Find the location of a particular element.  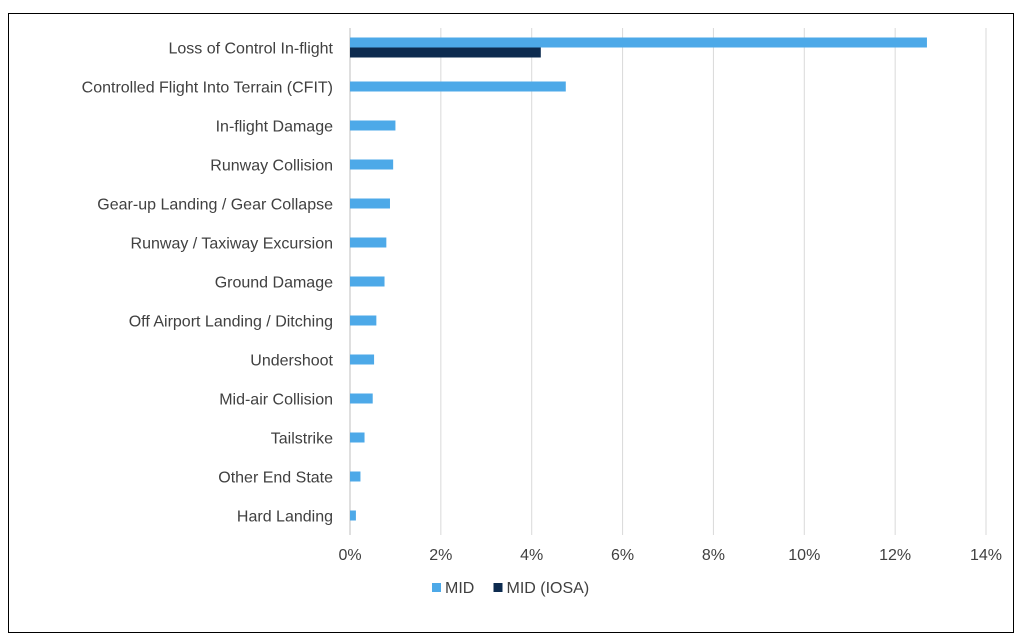

x-tick-label: 4% is located at coordinates (531, 555).